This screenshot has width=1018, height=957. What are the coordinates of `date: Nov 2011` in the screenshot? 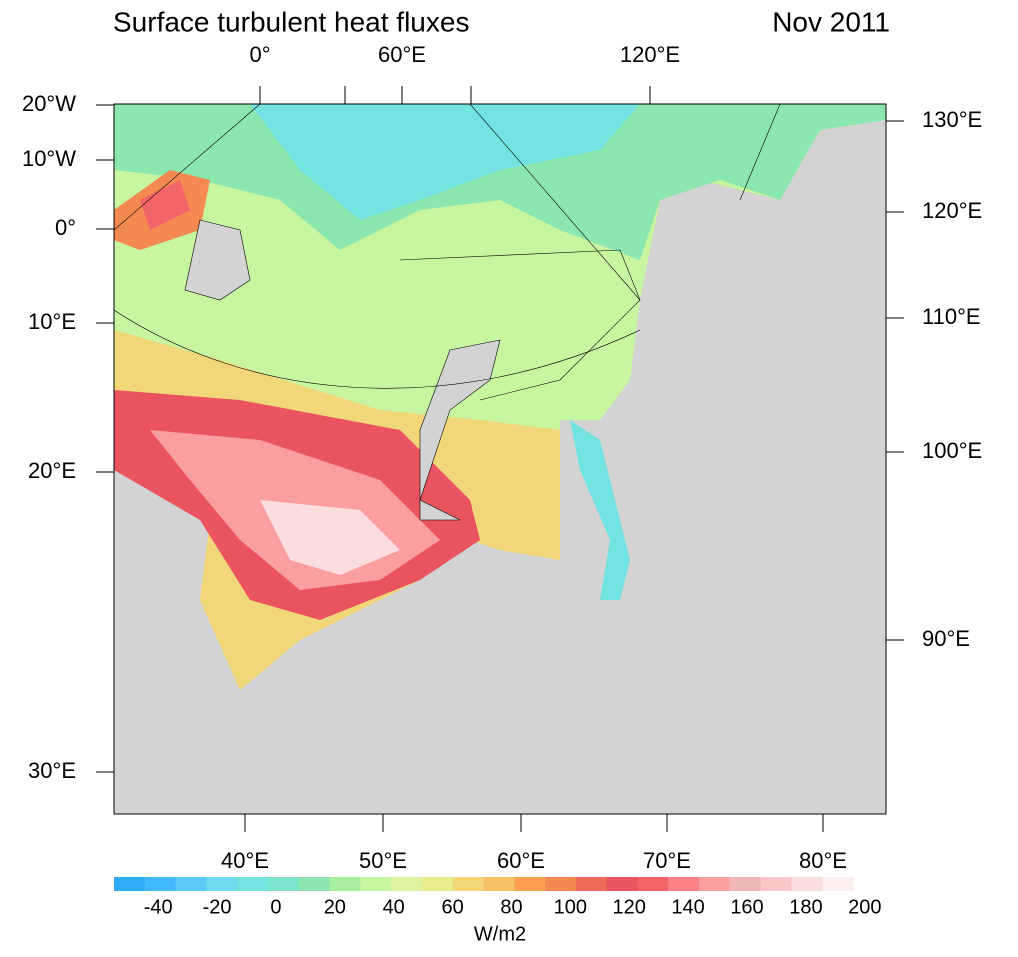 It's located at (831, 21).